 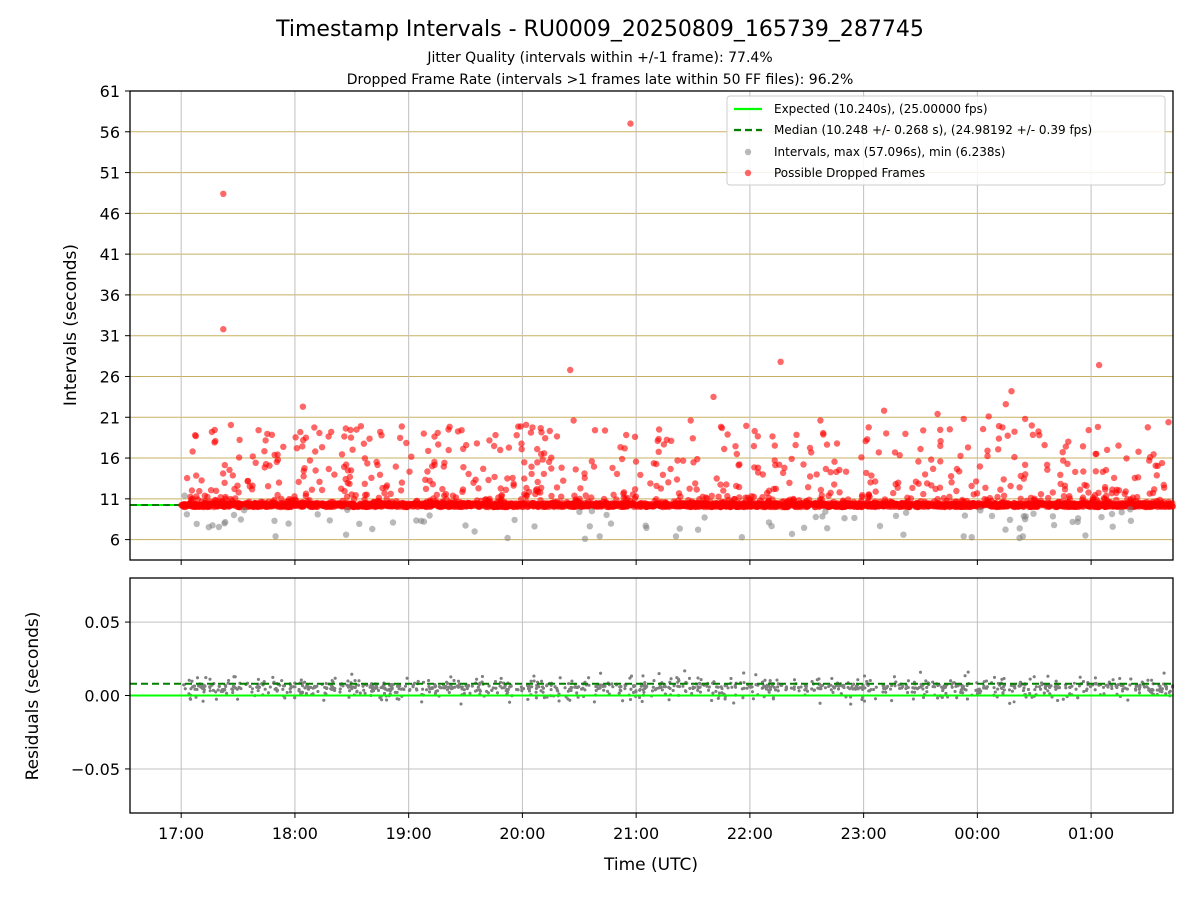 I want to click on intervals-y-tick-label: 21, so click(x=110, y=417).